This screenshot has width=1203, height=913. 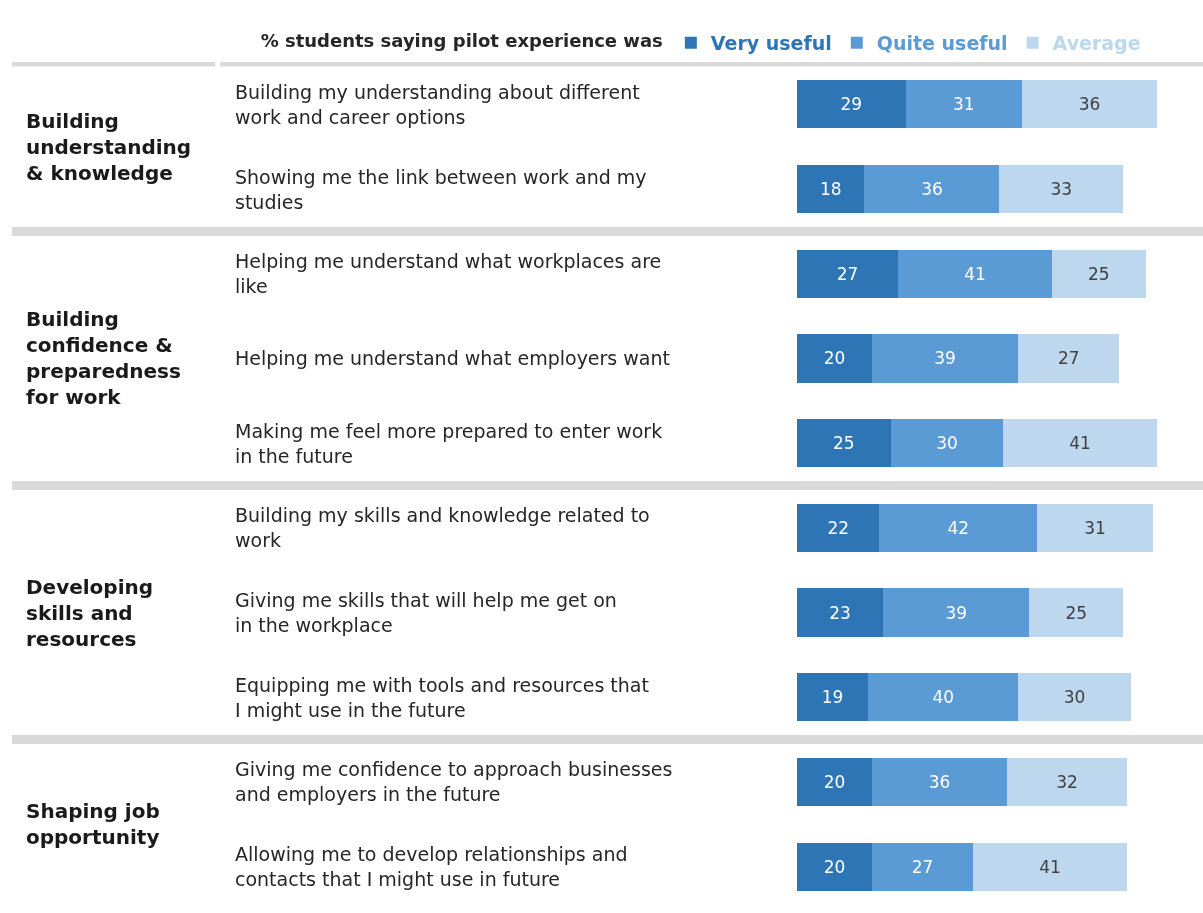 I want to click on text: Shaping job opportunity, so click(x=93, y=824).